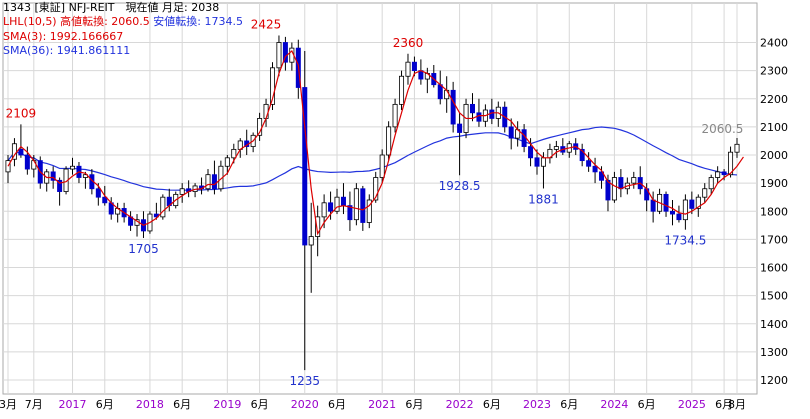  What do you see at coordinates (460, 404) in the screenshot?
I see `x-tick-label: 2022` at bounding box center [460, 404].